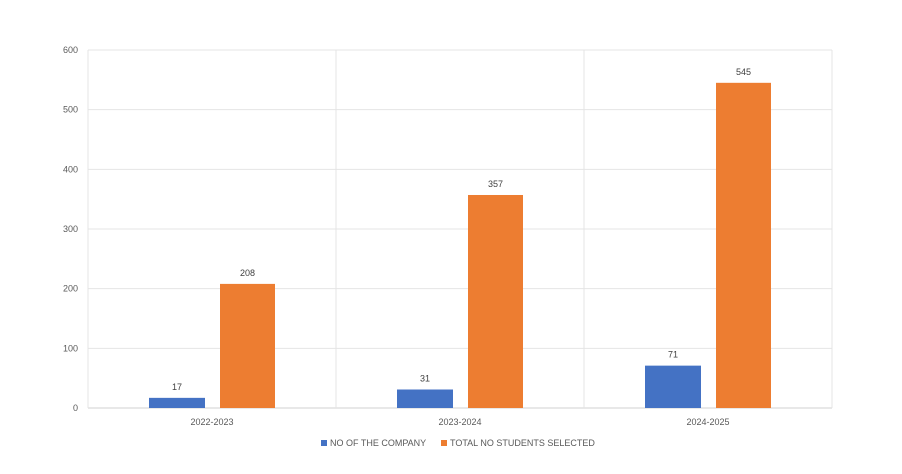 The image size is (902, 474). Describe the element at coordinates (378, 443) in the screenshot. I see `legend-label: NO OF THE COMPANY` at that location.